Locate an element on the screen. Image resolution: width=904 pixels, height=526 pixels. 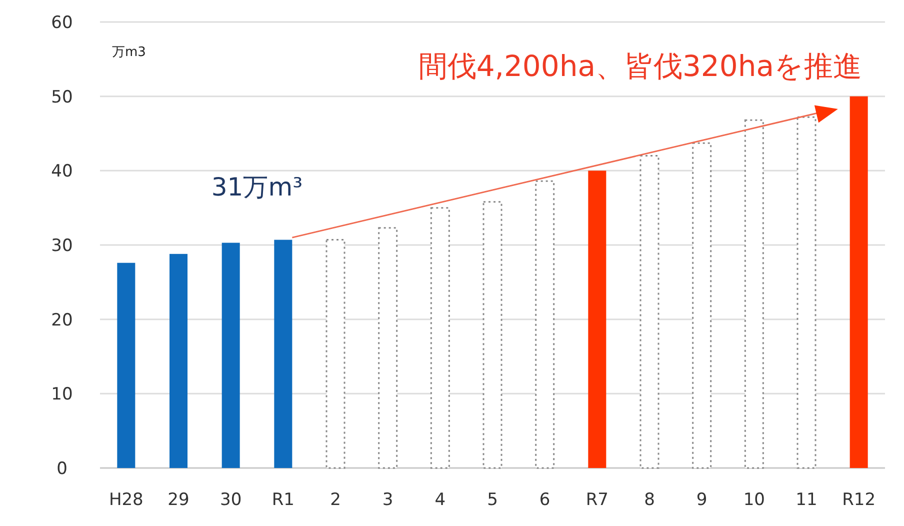
x-tick-label: 5 is located at coordinates (492, 500).